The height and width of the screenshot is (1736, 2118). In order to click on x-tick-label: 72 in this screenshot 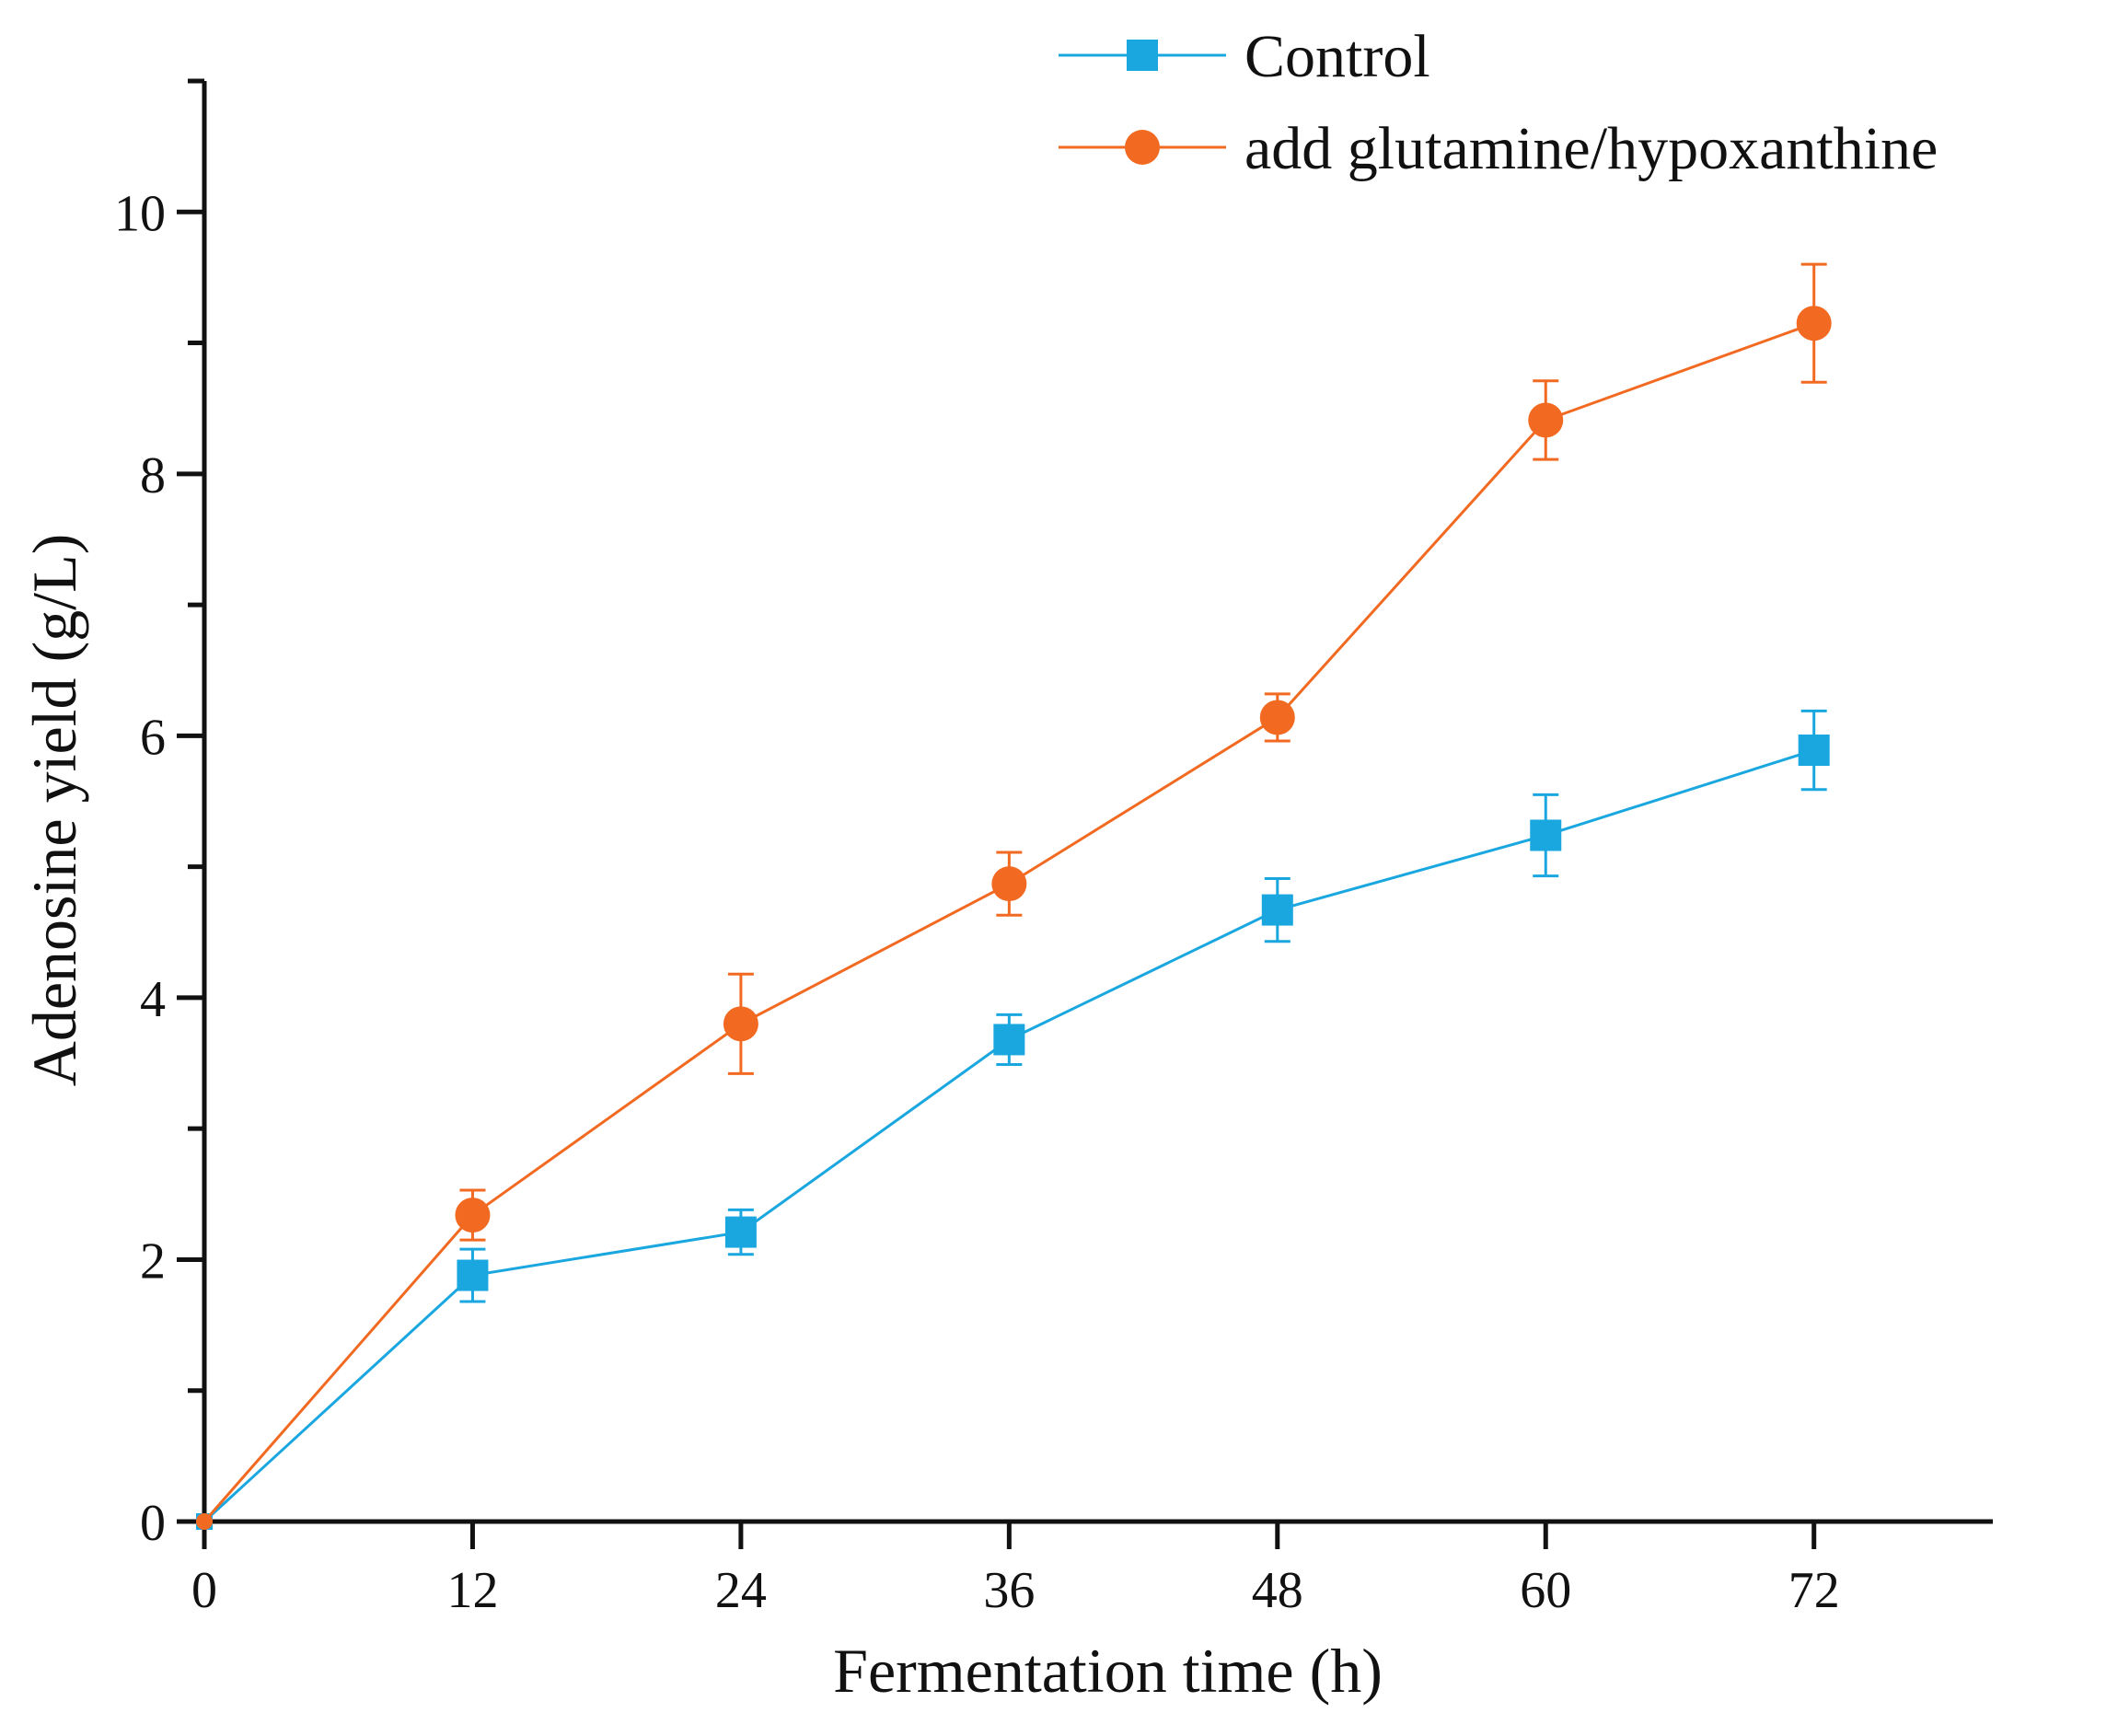, I will do `click(1814, 1590)`.